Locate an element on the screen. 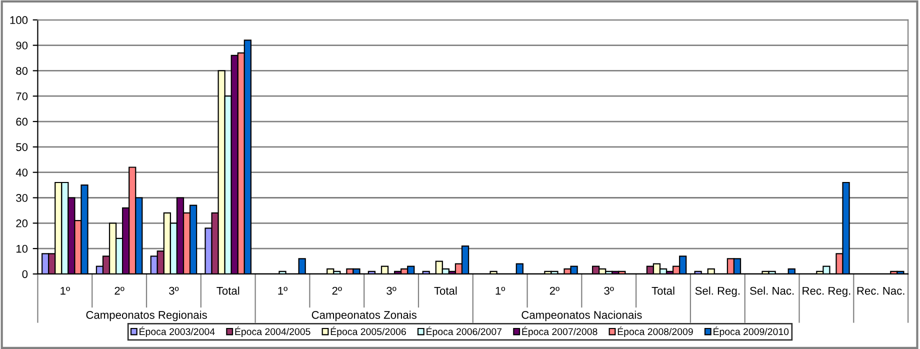 The height and width of the screenshot is (349, 920). legend-label: Época 2006/2007 is located at coordinates (464, 332).